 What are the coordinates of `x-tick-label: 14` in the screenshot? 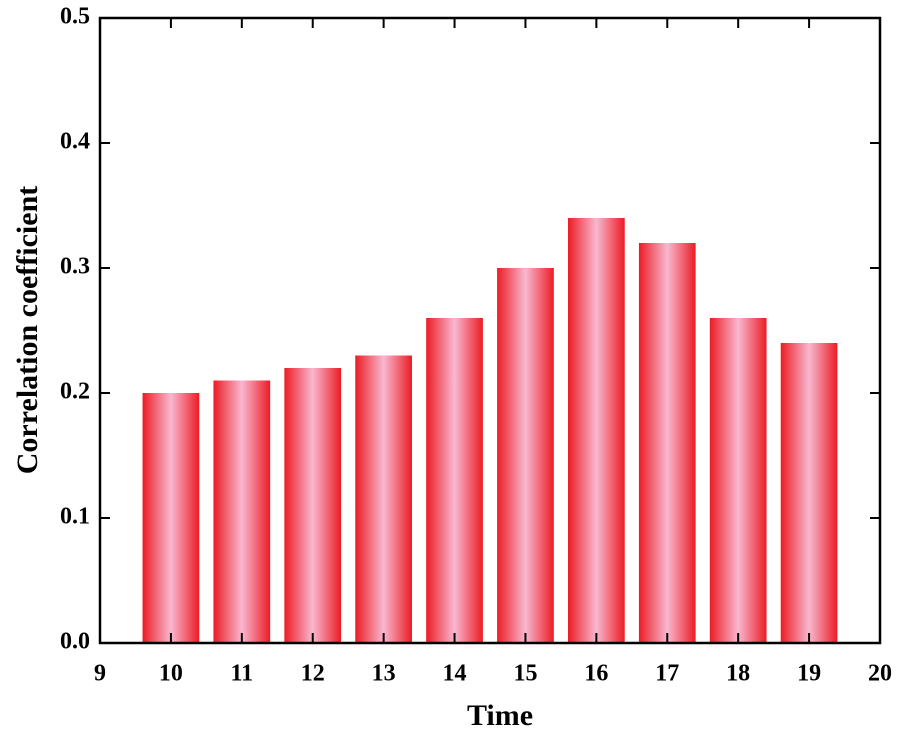 It's located at (455, 674).